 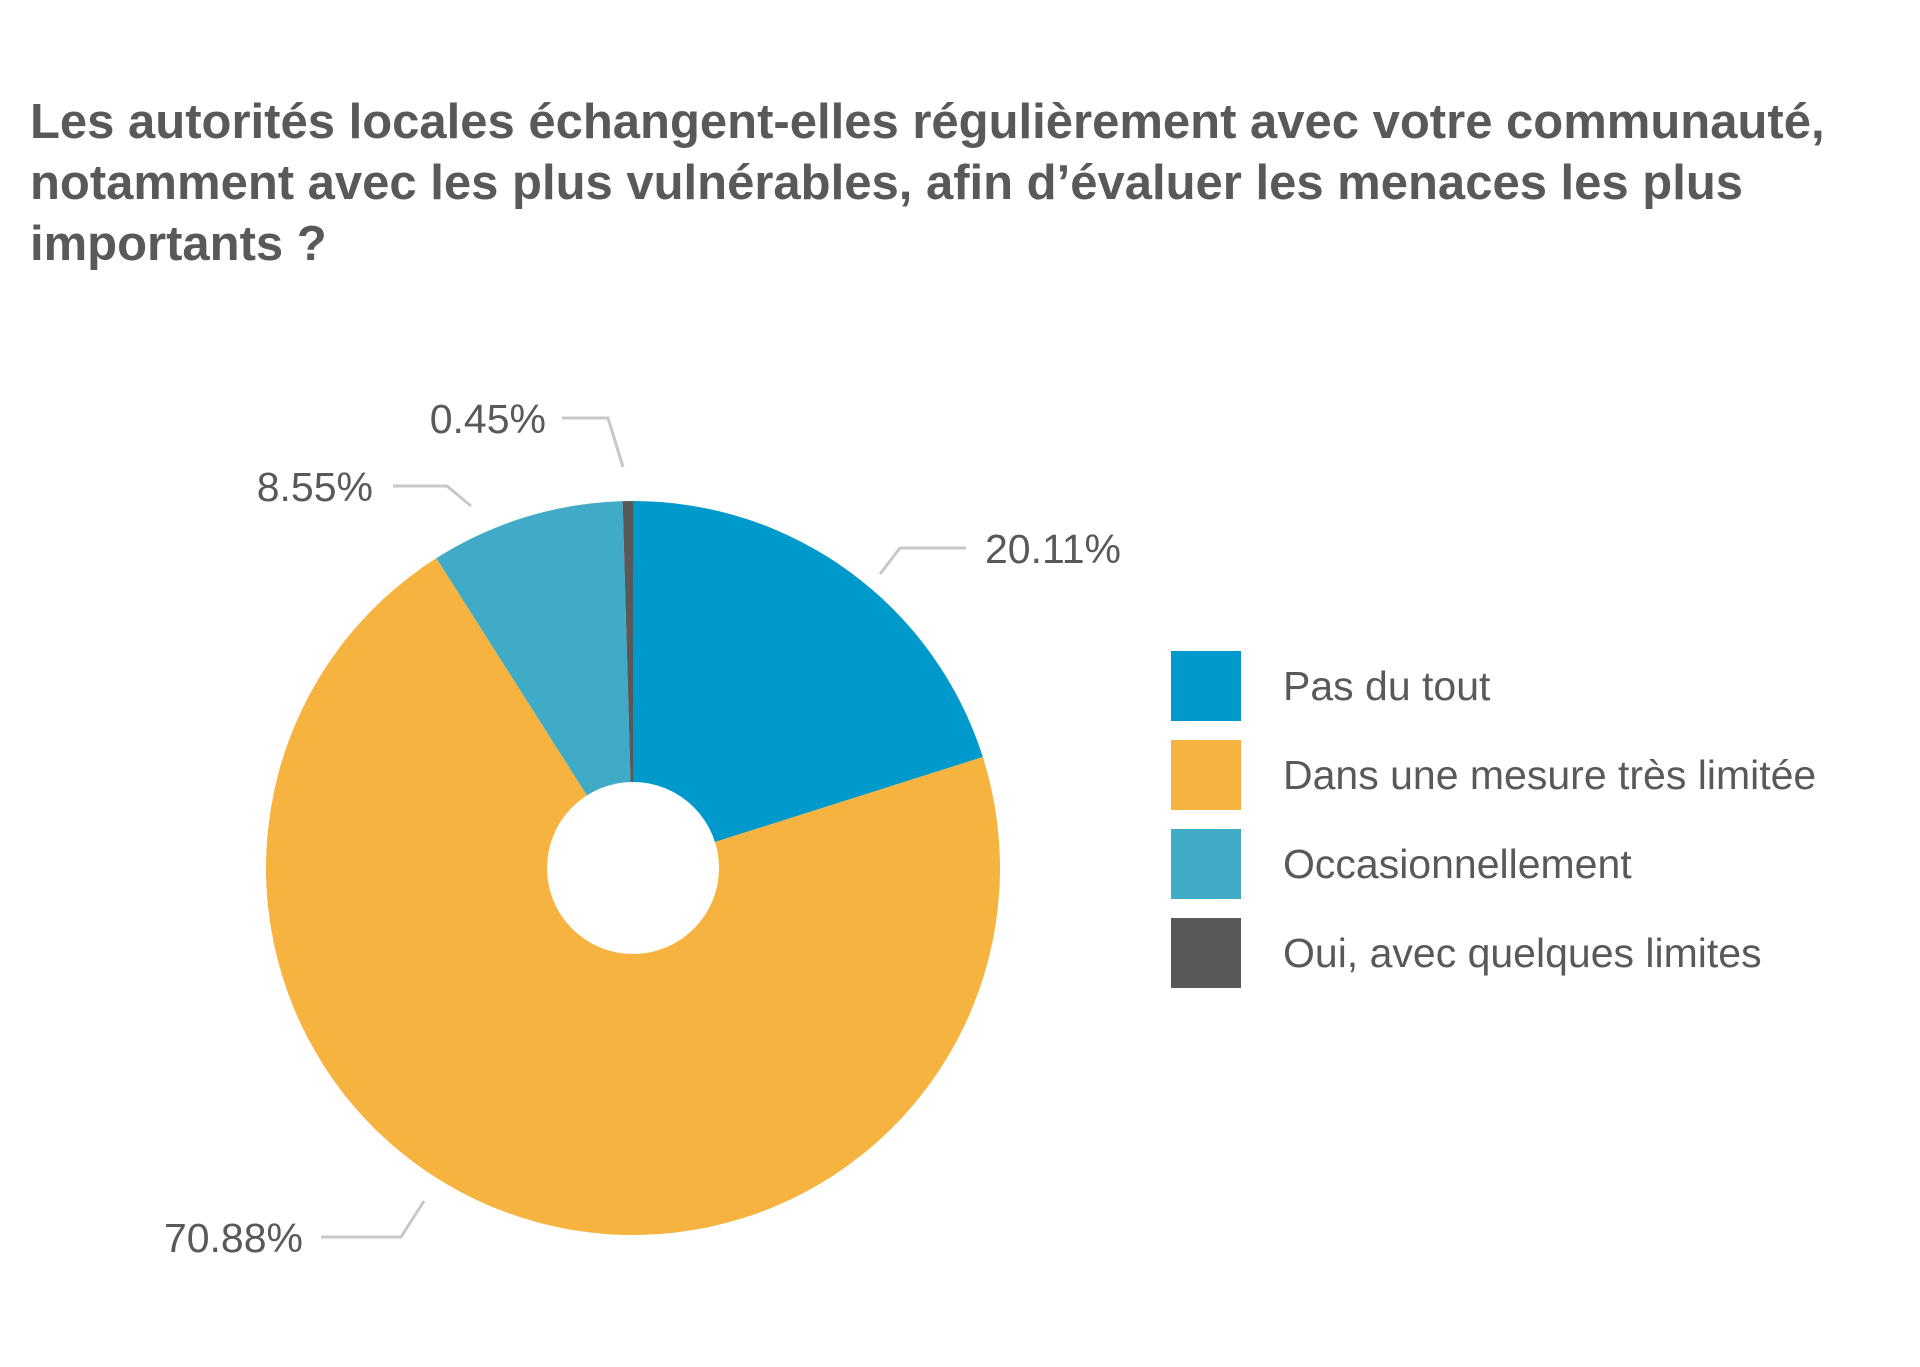 What do you see at coordinates (1387, 686) in the screenshot?
I see `legend-label-1: Pas du tout` at bounding box center [1387, 686].